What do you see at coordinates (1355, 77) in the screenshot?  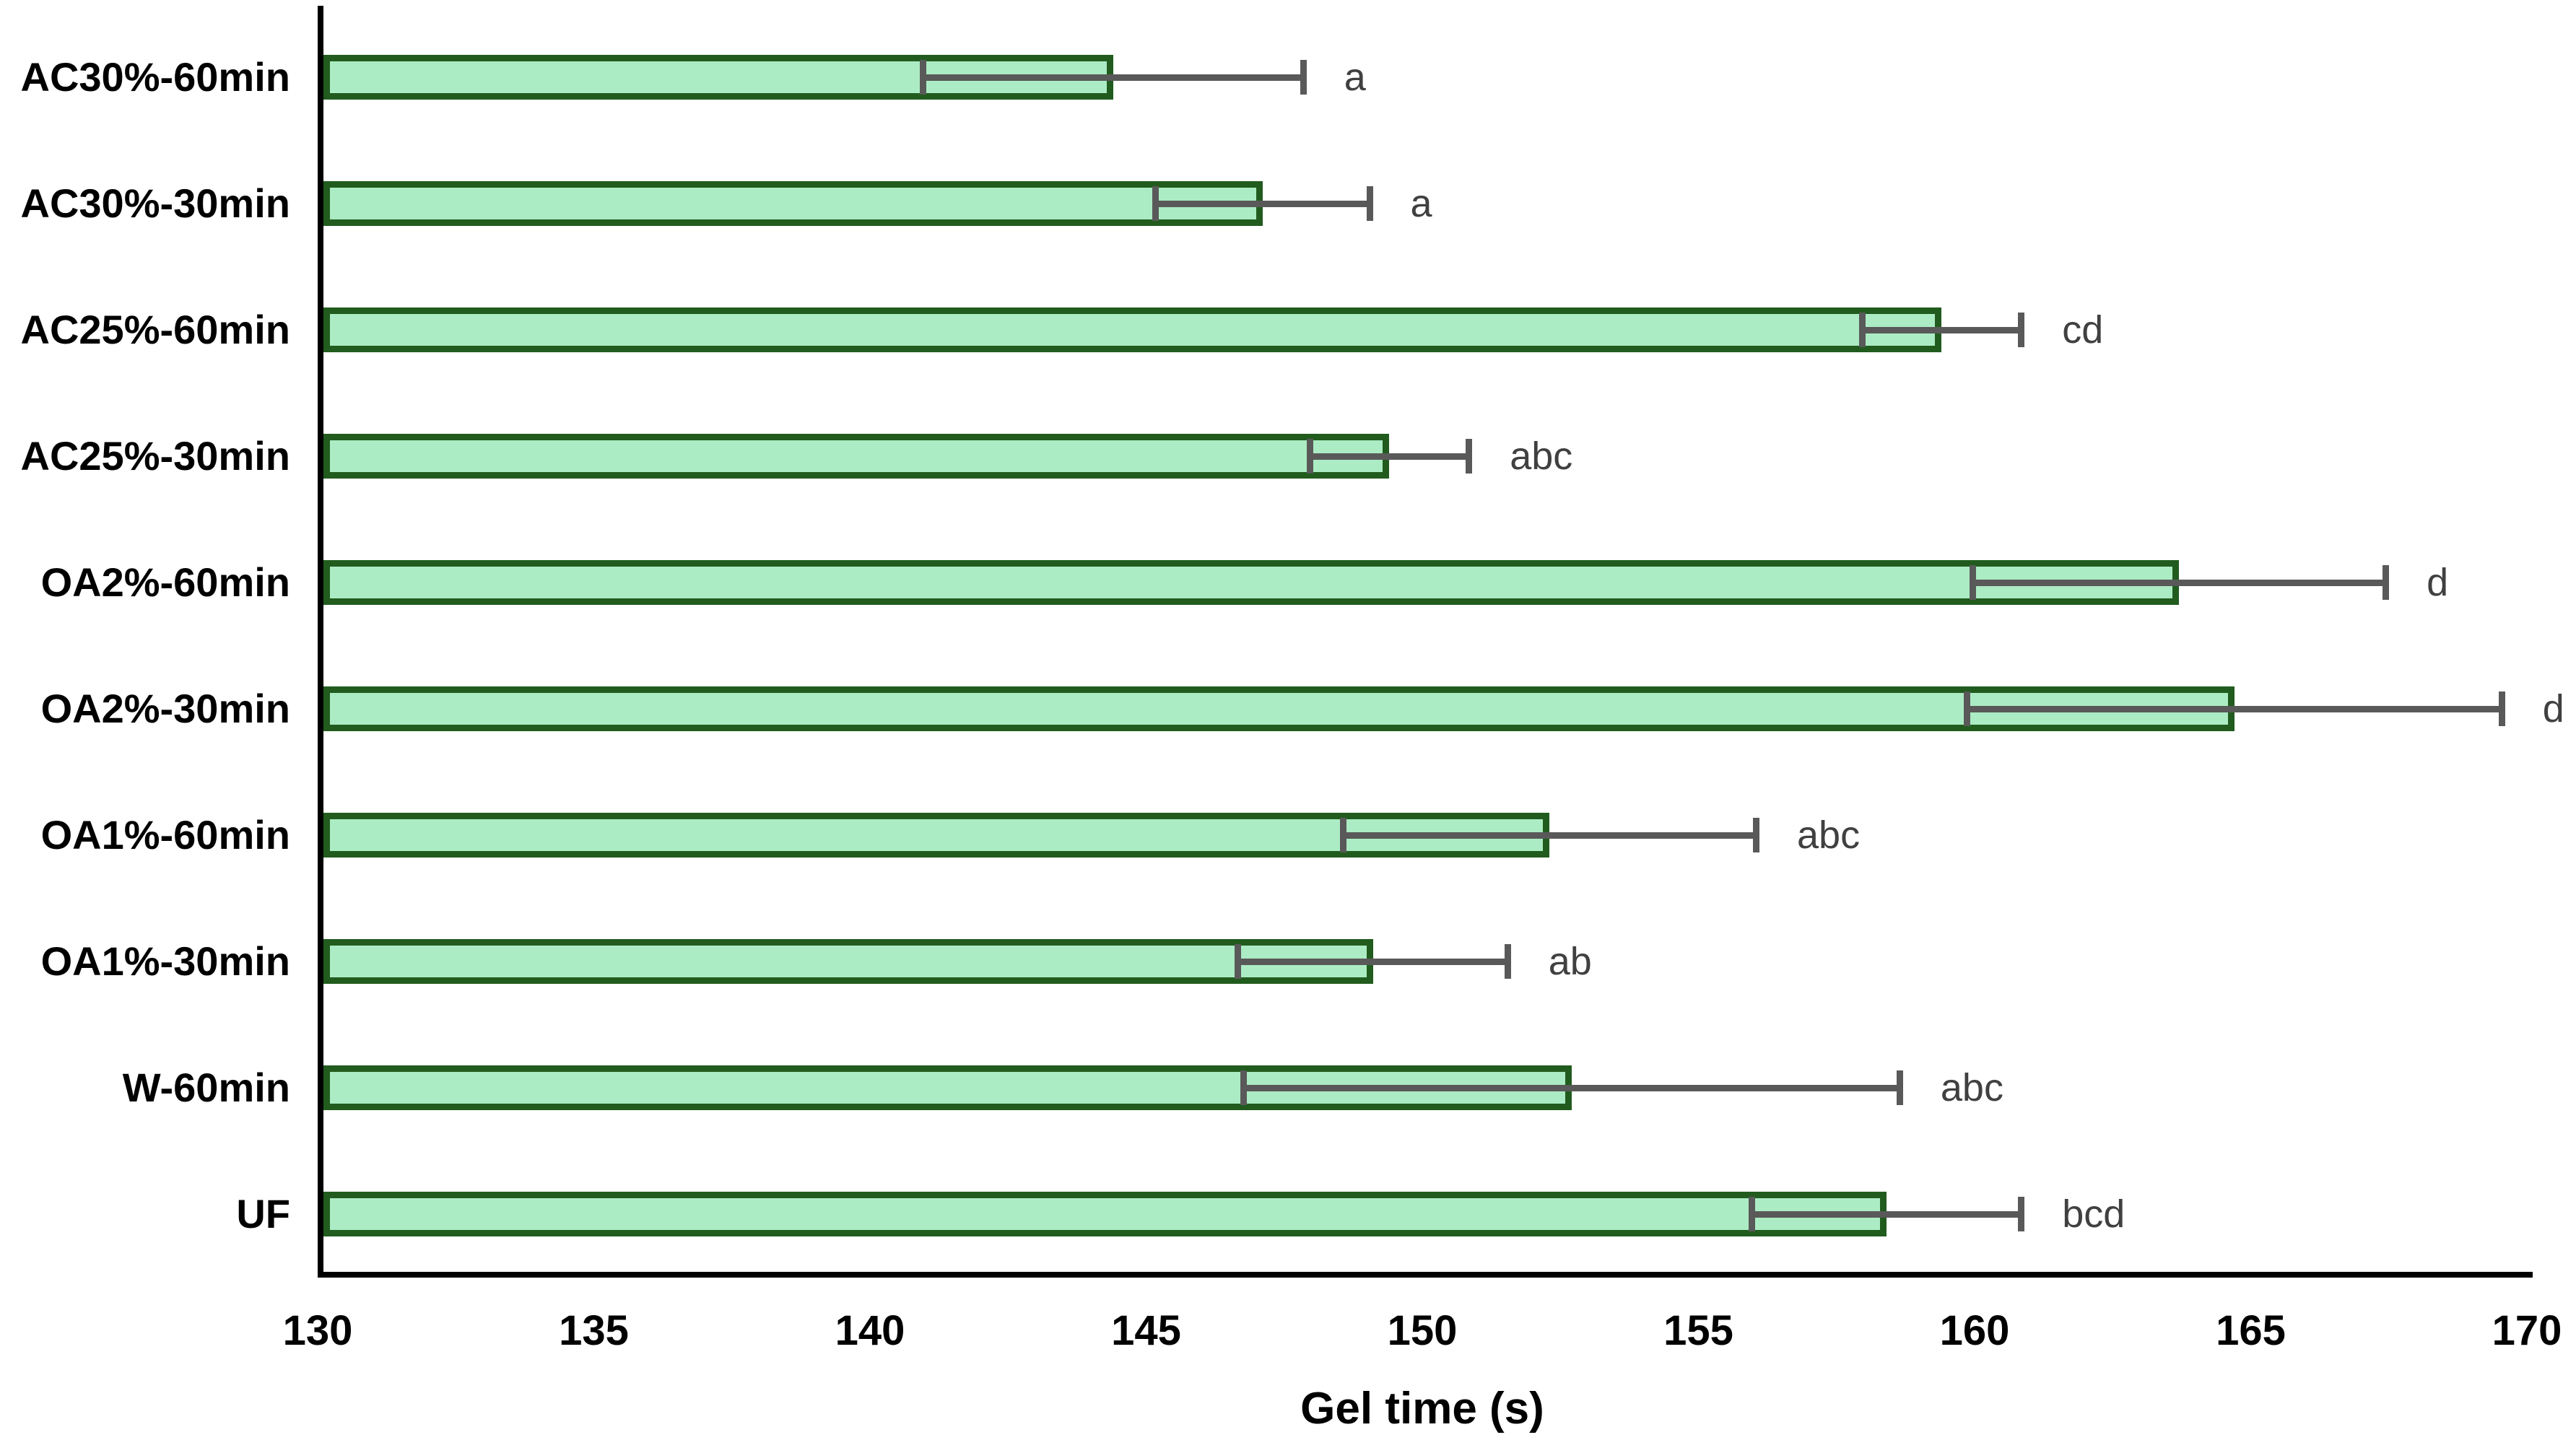 I see `sig-letter-AC30%-60min: a` at bounding box center [1355, 77].